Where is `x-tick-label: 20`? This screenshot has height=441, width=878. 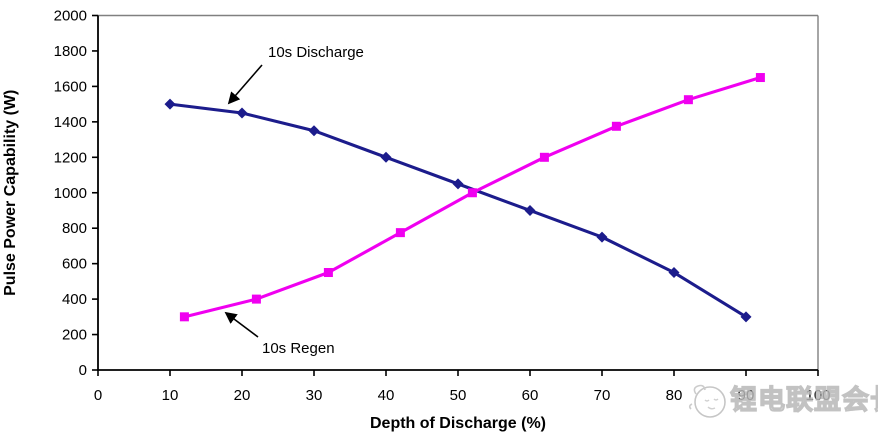 x-tick-label: 20 is located at coordinates (242, 395).